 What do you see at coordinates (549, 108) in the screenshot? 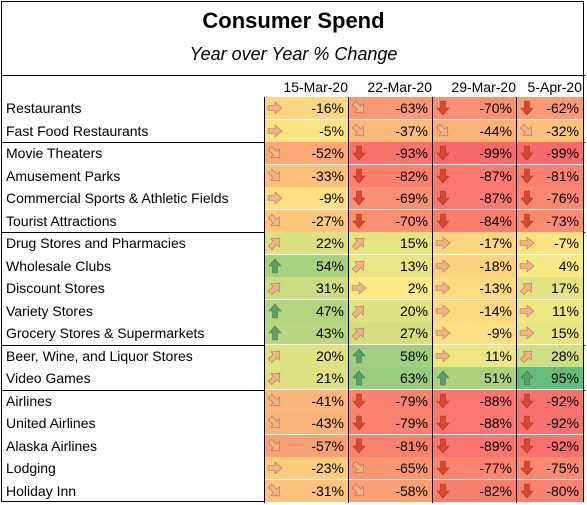
I see `data-cell: -62%` at bounding box center [549, 108].